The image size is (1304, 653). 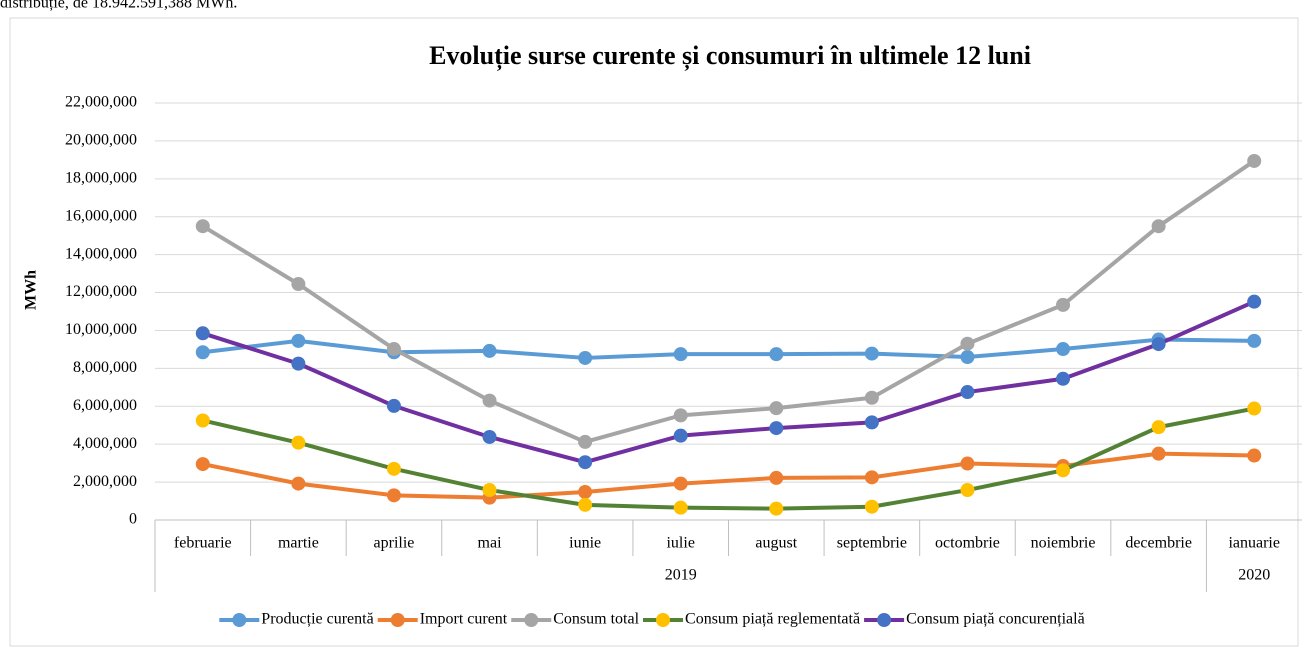 I want to click on y-tick-label: 22,000,000, so click(x=101, y=102).